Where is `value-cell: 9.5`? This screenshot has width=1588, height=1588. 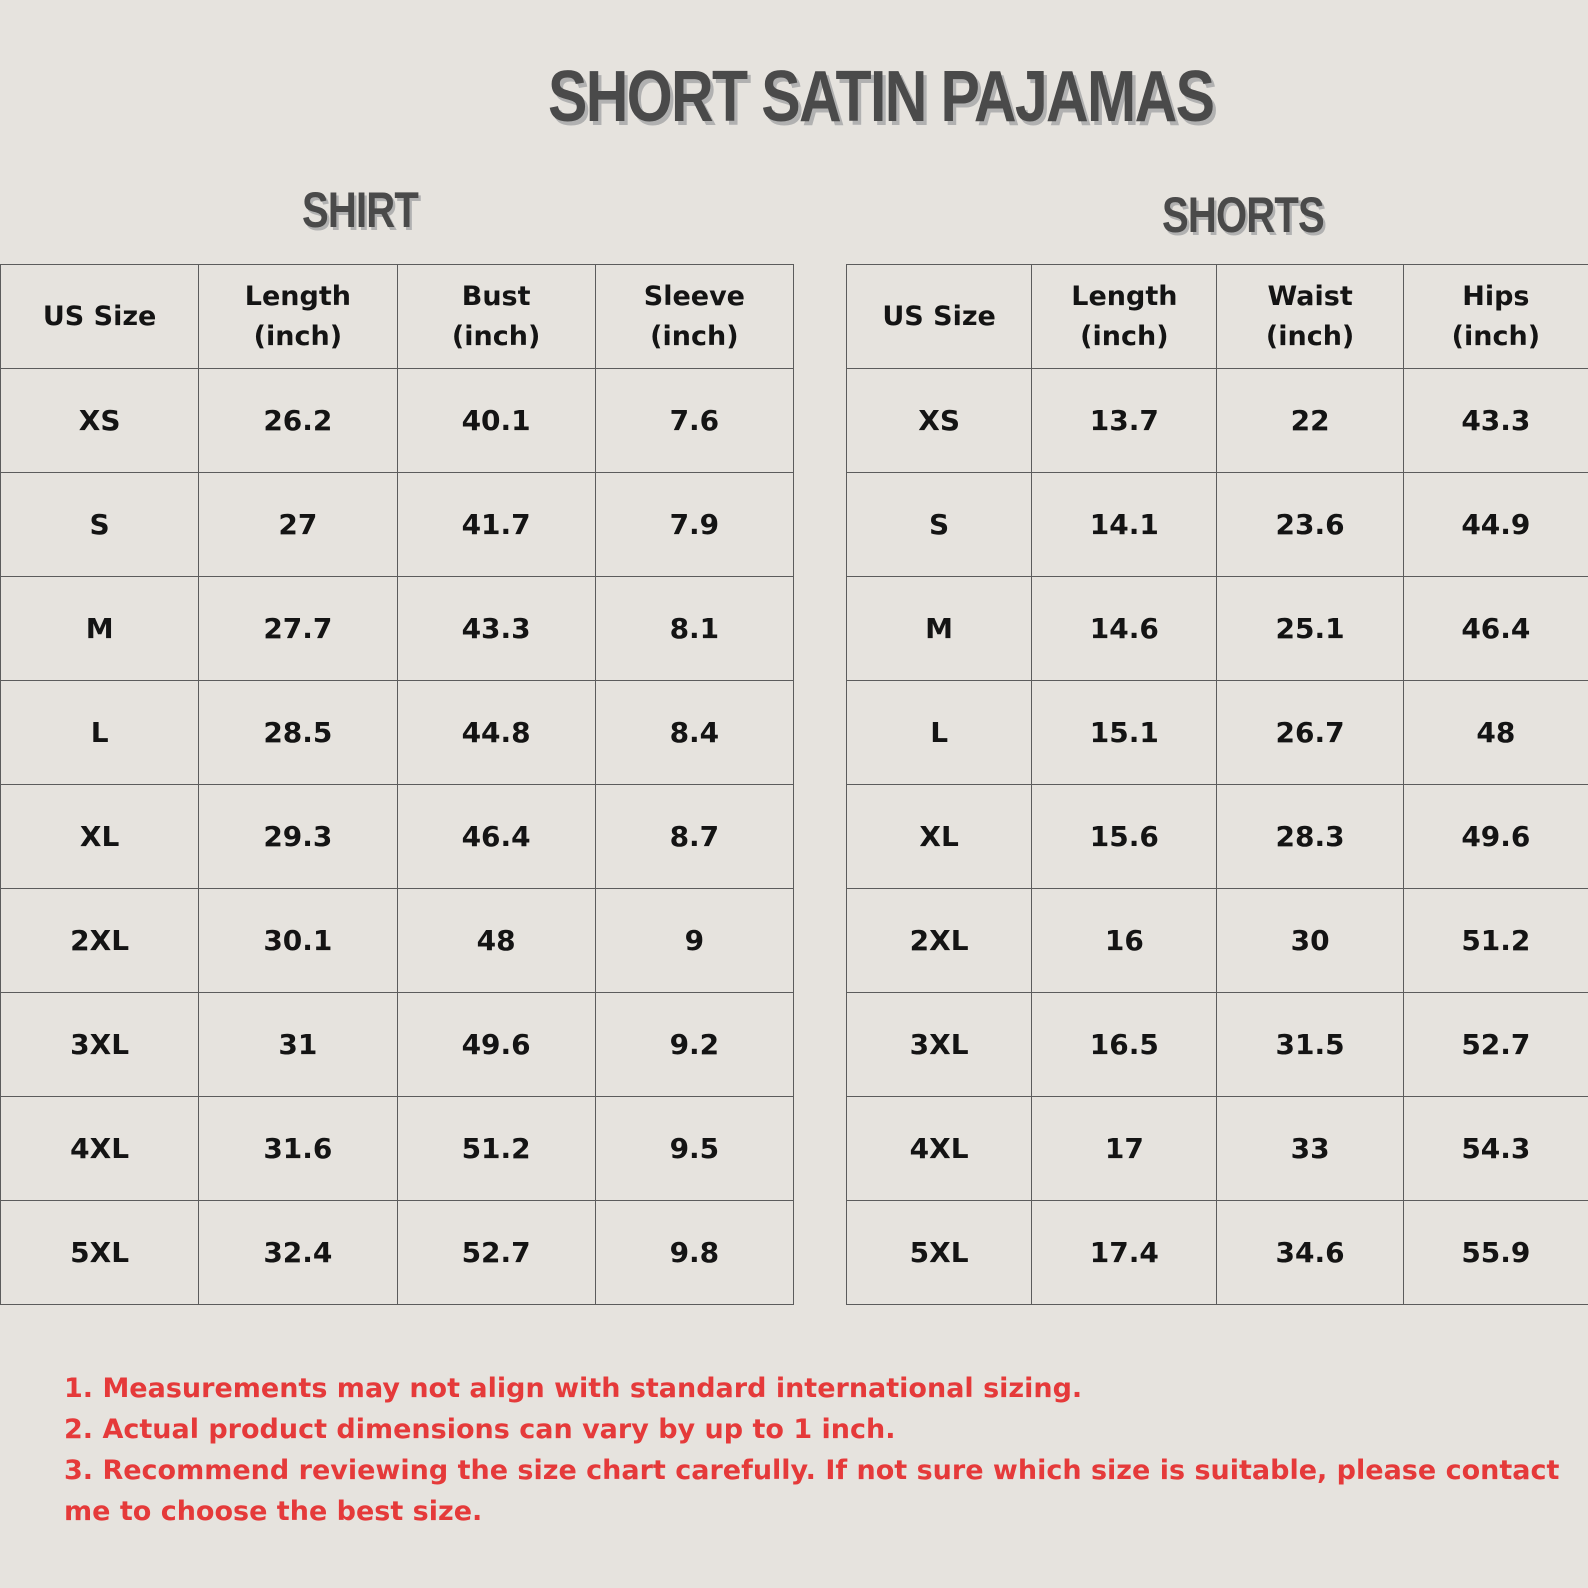
value-cell: 9.5 is located at coordinates (694, 1148).